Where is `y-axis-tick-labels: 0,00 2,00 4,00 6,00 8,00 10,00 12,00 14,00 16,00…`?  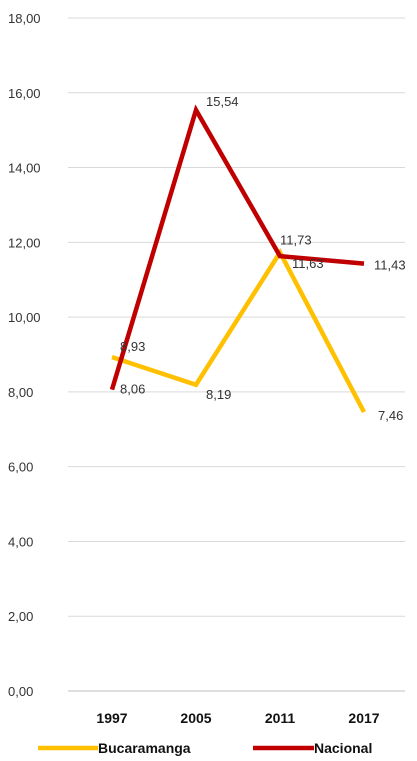
y-axis-tick-labels: 0,00 2,00 4,00 6,00 8,00 10,00 12,00 14,00 16,00… is located at coordinates (24, 355).